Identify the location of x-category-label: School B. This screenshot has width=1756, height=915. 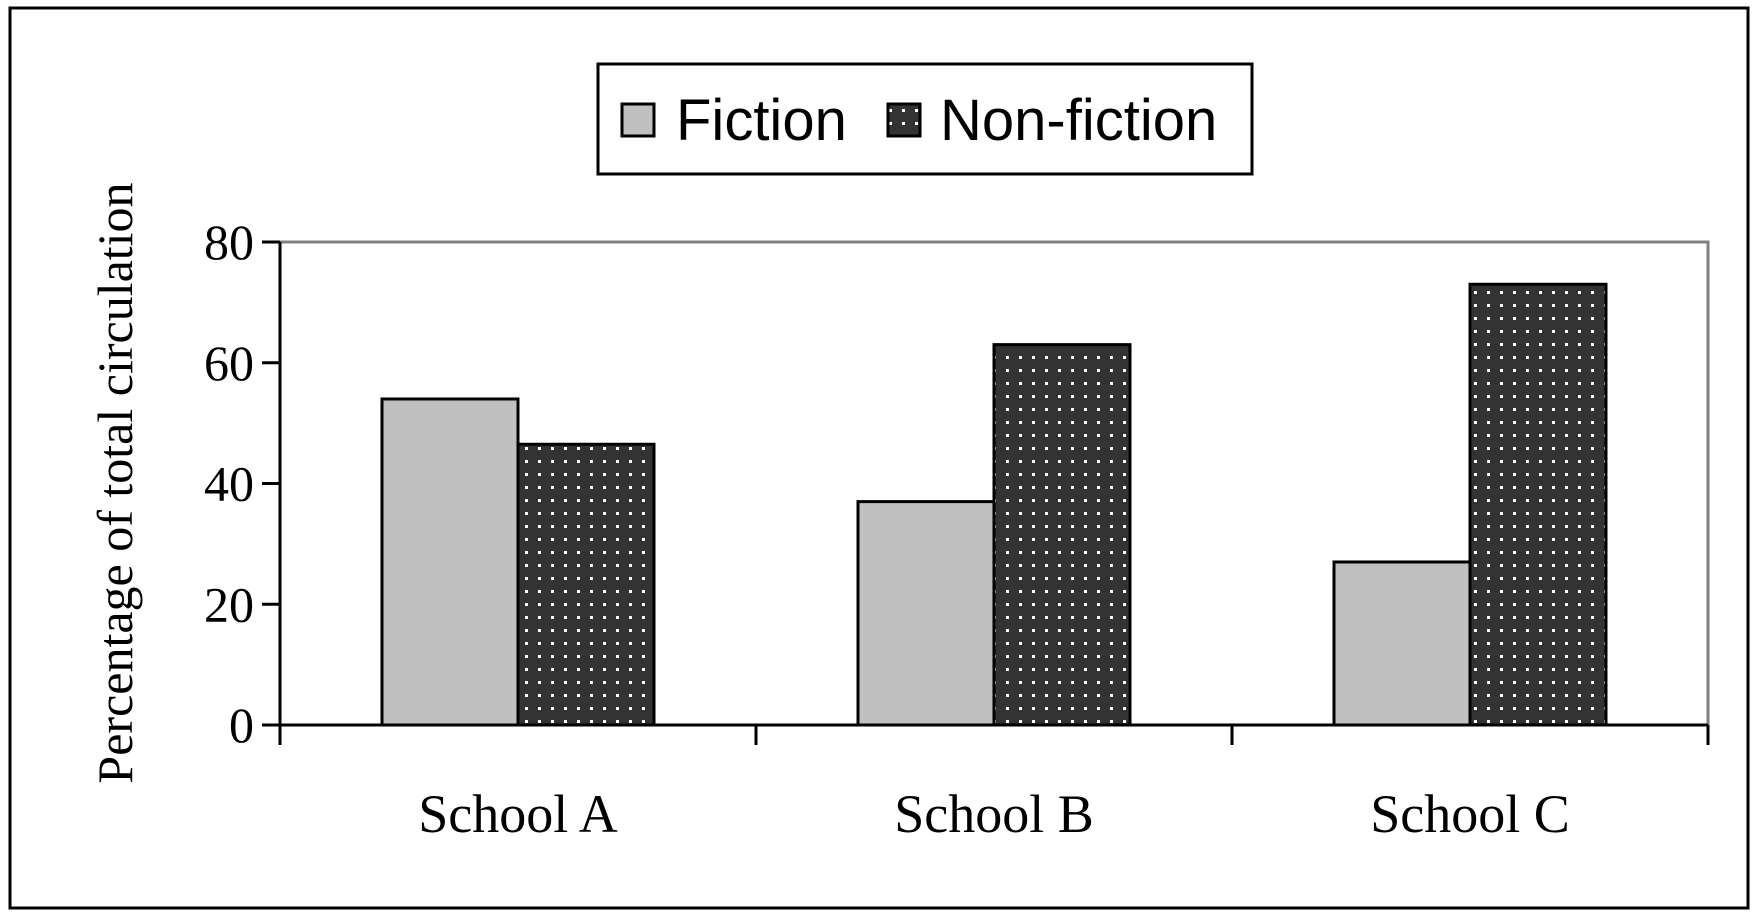
(994, 814).